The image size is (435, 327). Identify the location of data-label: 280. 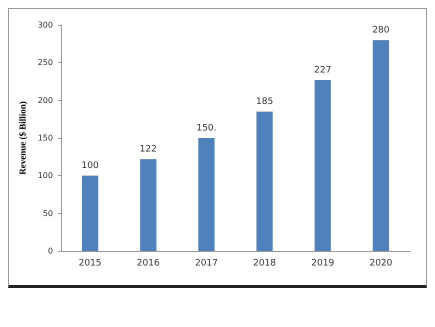
(381, 31).